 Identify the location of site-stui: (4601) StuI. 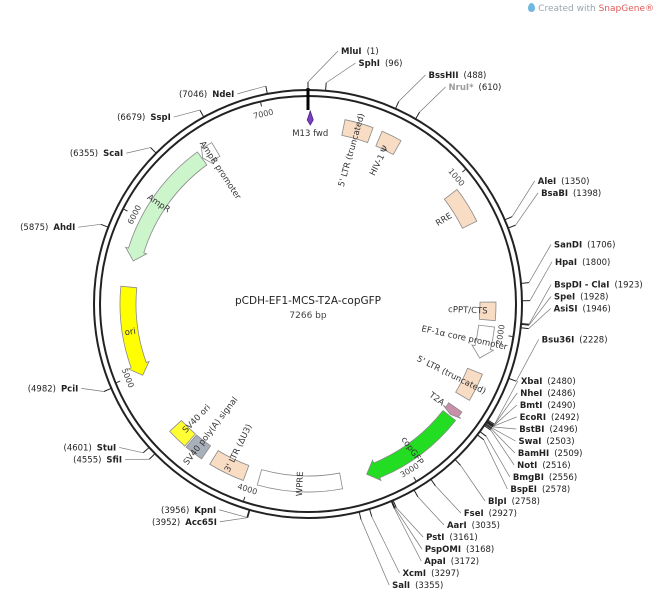
(107, 448).